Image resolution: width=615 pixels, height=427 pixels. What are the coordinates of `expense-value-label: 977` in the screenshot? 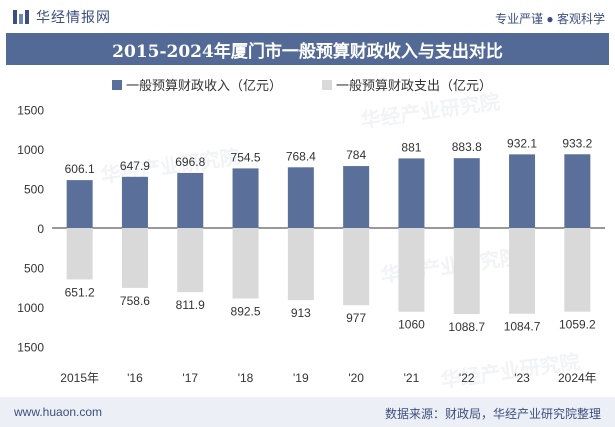 It's located at (356, 318).